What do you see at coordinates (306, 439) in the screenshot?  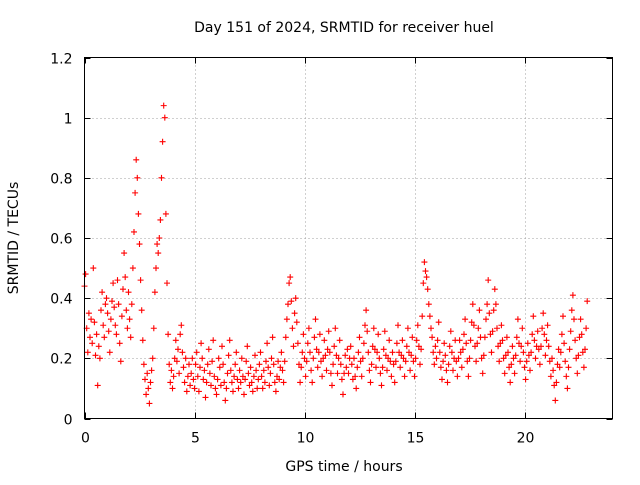 I see `x-tick-label: 10` at bounding box center [306, 439].